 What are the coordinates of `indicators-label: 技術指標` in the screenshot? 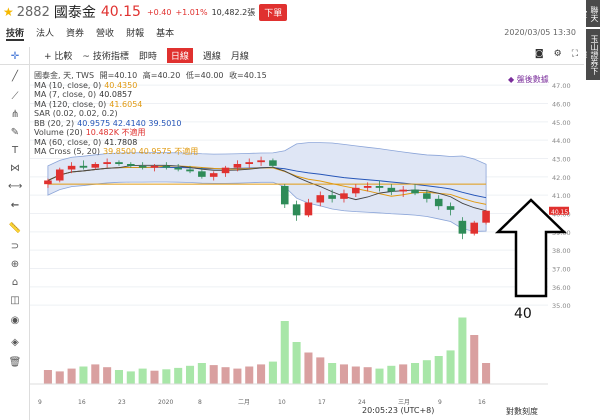 It's located at (110, 57).